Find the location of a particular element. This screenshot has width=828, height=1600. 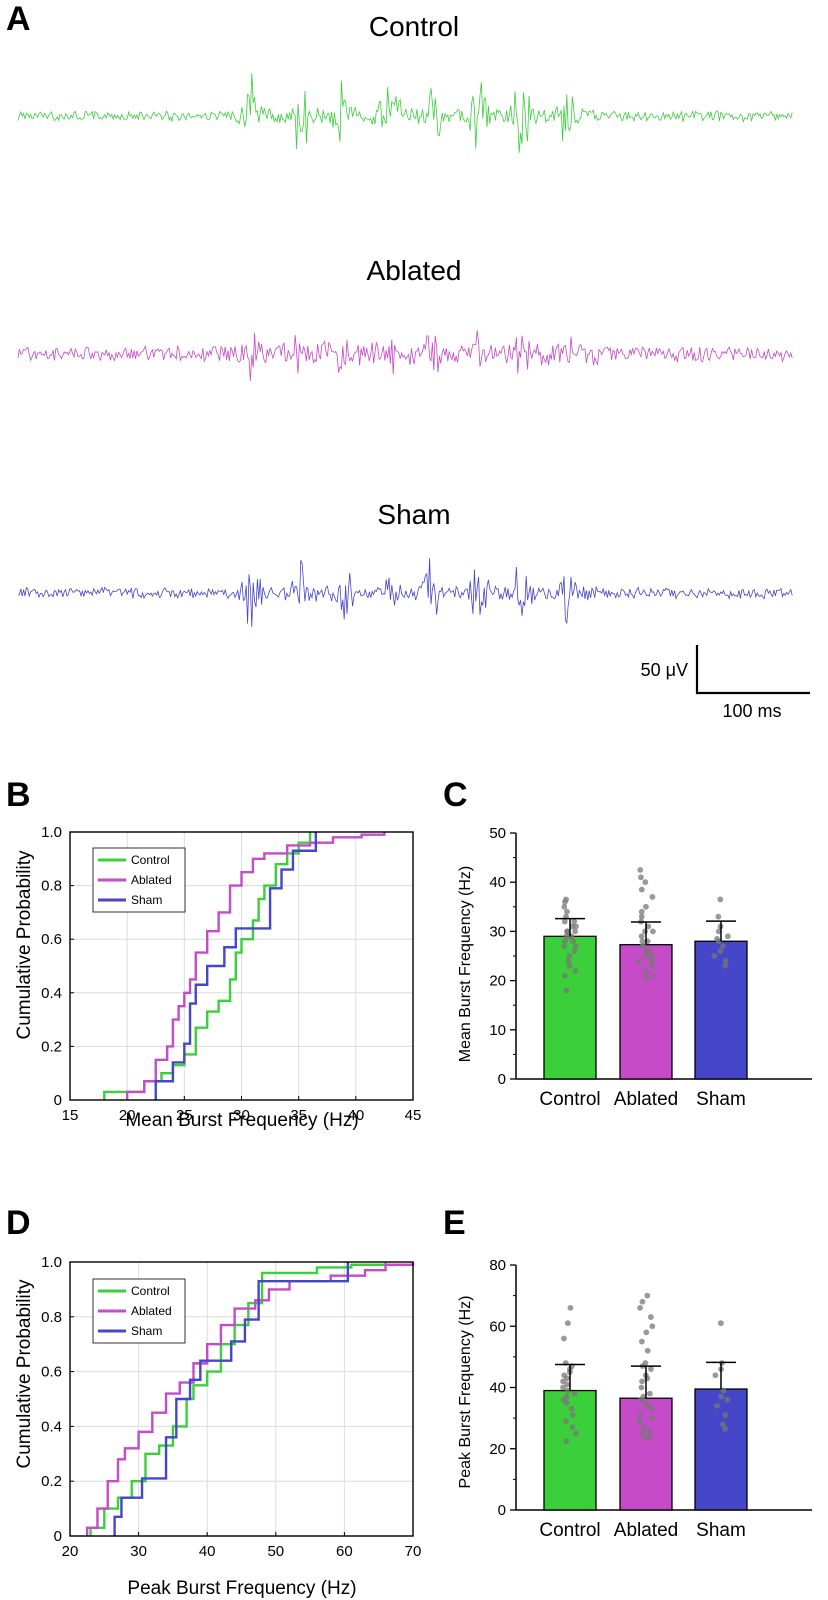

c-y-tick-label: 30 is located at coordinates (497, 931).